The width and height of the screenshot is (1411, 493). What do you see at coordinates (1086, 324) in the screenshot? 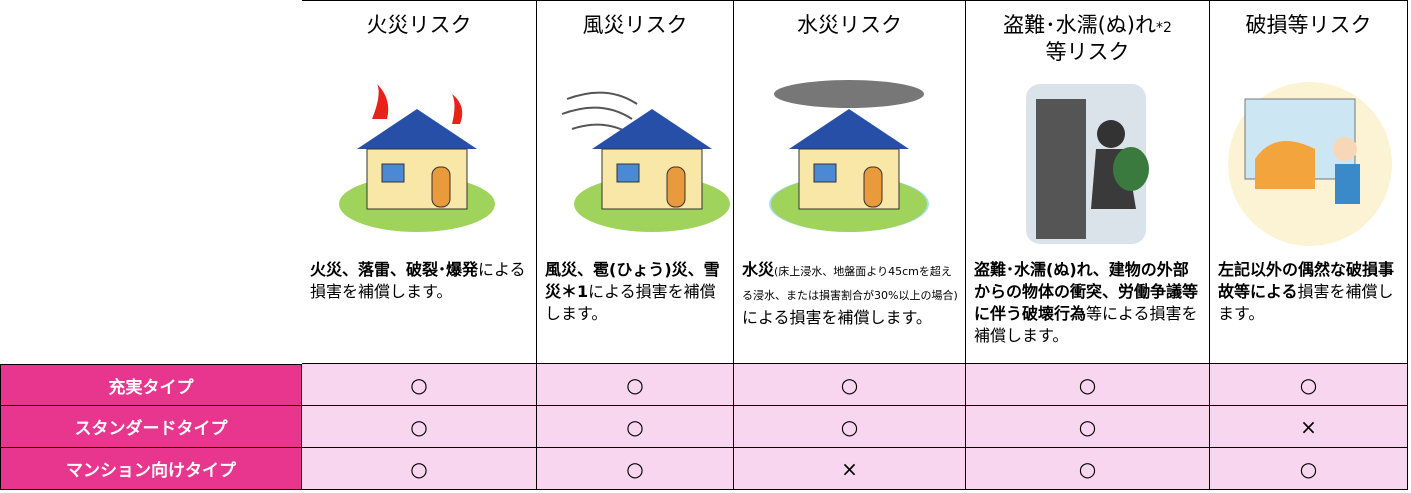
I see `description-part: 等による損害を補償します。` at bounding box center [1086, 324].